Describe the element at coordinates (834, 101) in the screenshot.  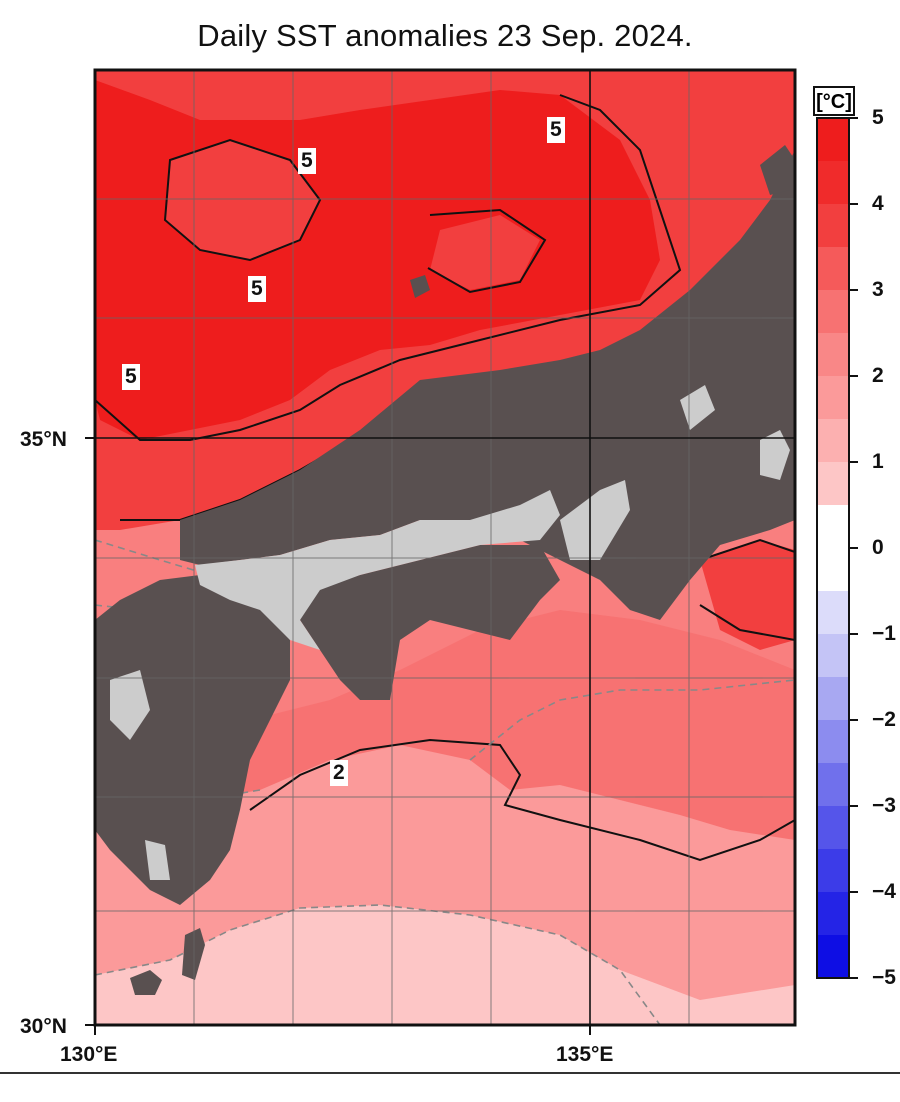
I see `colorbar-unit: [°C]` at that location.